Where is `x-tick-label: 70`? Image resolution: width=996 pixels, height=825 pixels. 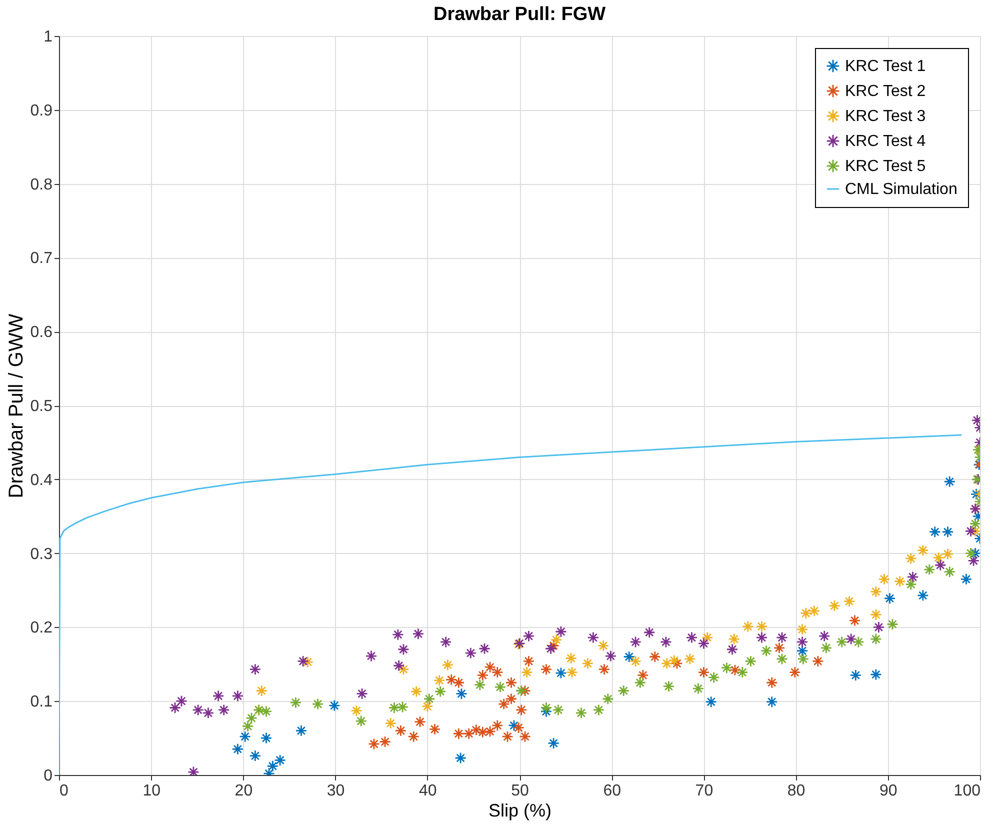 x-tick-label: 70 is located at coordinates (704, 791).